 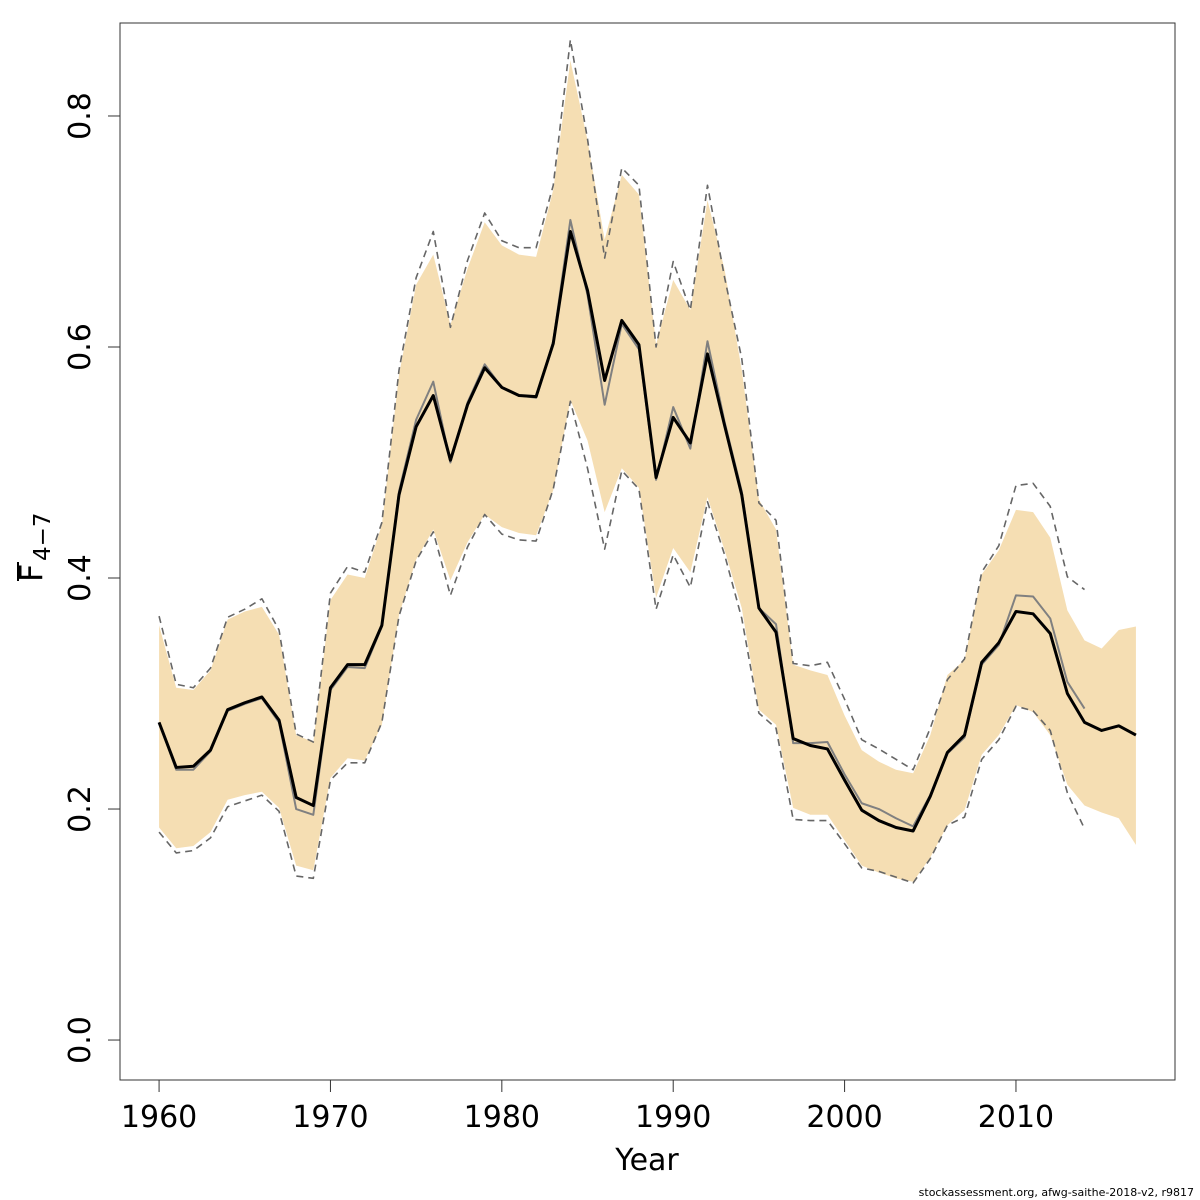 I want to click on x-tick-label: 2000, so click(x=844, y=1117).